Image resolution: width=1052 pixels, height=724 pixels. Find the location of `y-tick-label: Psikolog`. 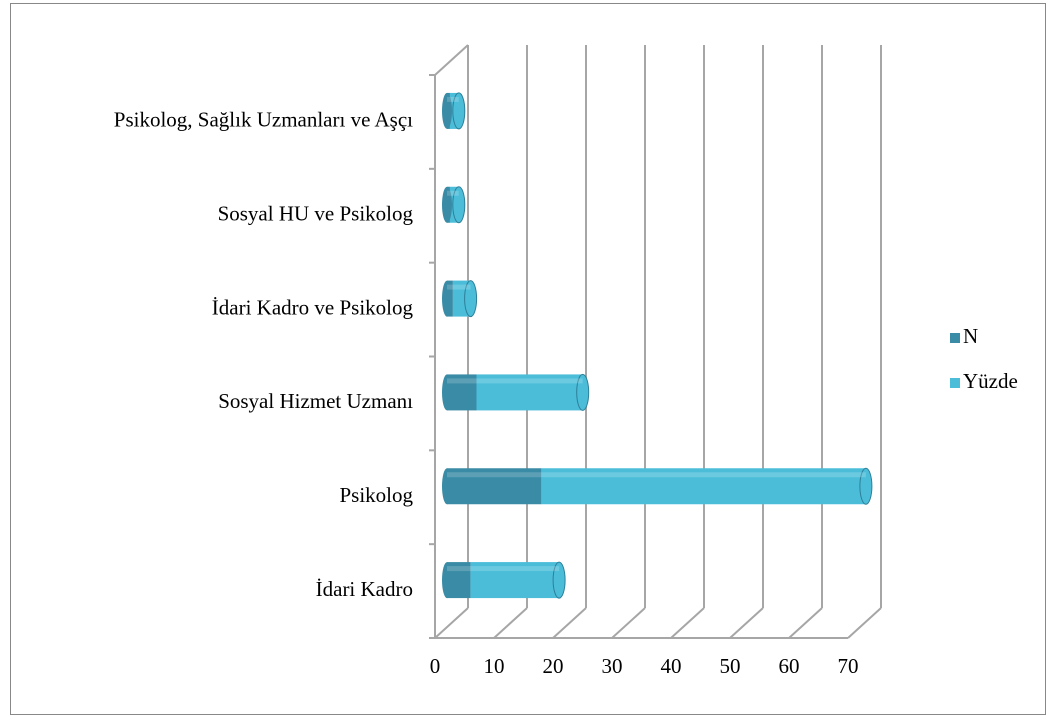

y-tick-label: Psikolog is located at coordinates (376, 495).